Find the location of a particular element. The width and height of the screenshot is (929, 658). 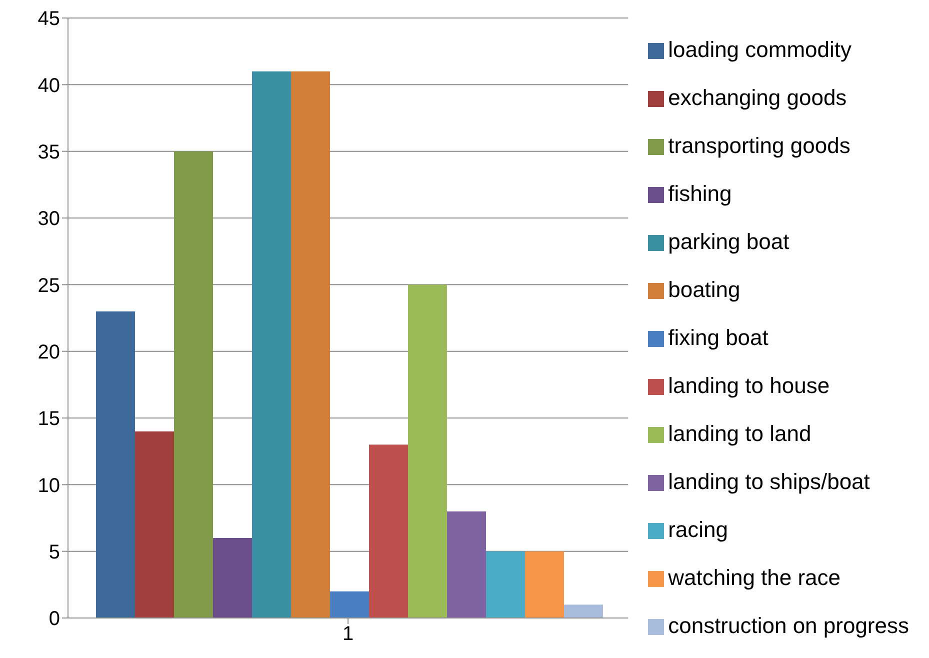

y-tick-label: 10 is located at coordinates (49, 485).